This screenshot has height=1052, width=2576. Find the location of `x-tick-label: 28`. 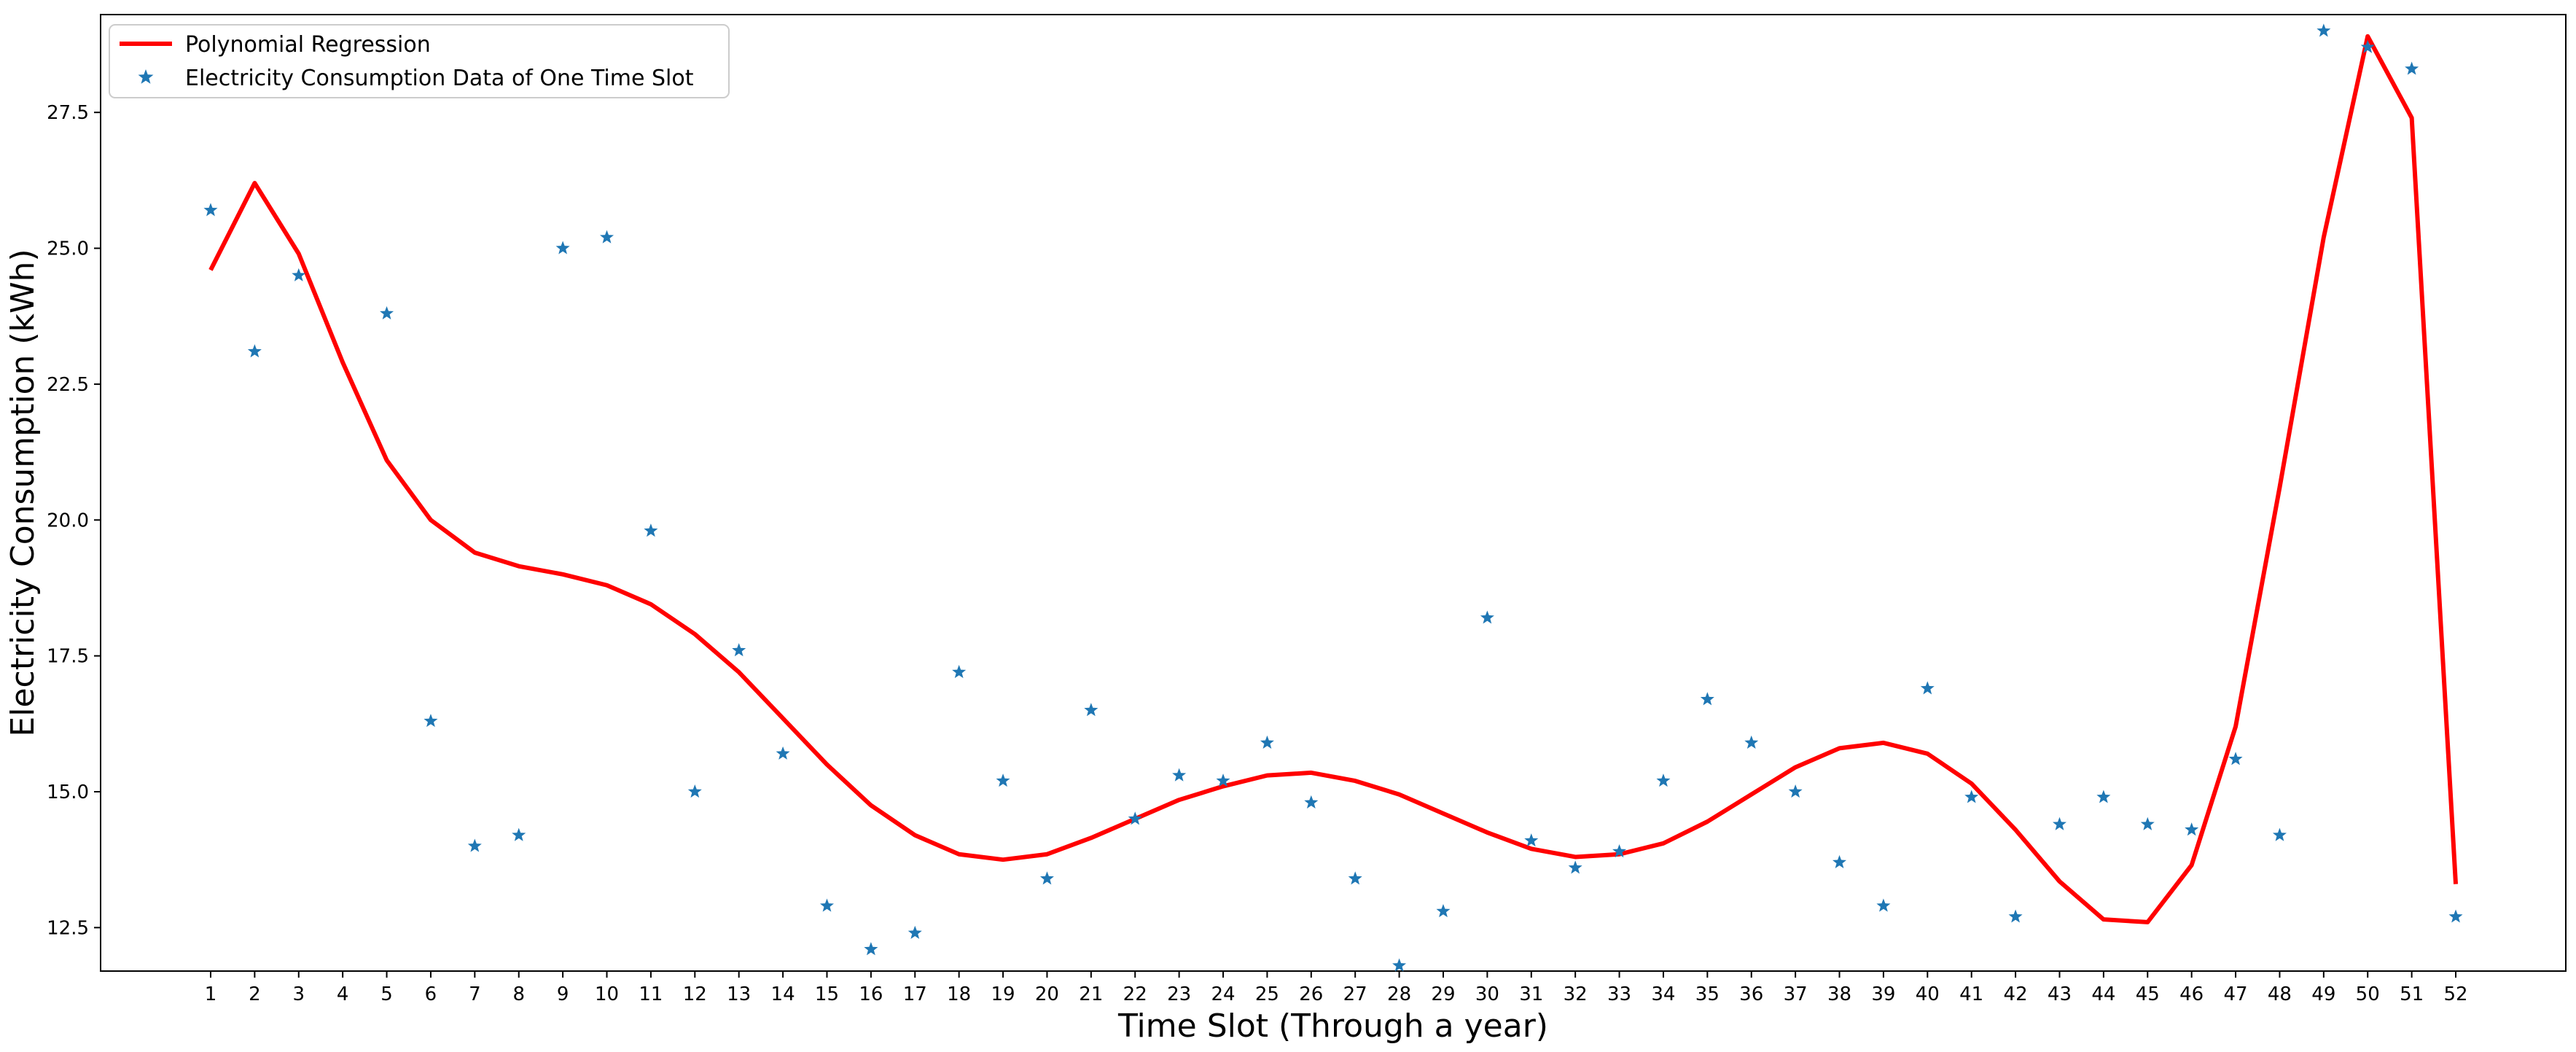

x-tick-label: 28 is located at coordinates (1399, 994).